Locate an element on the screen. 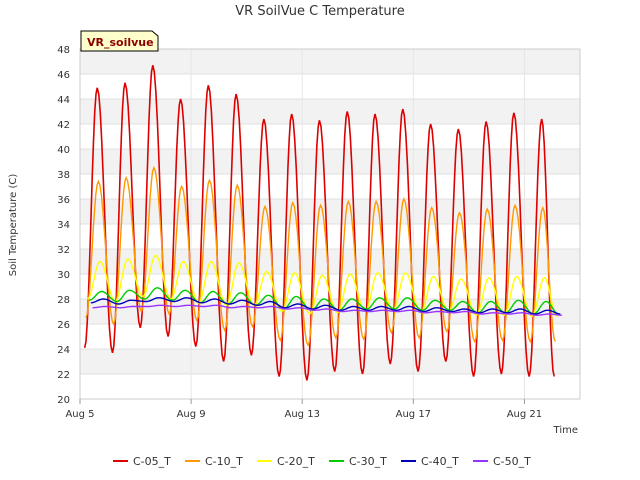 The height and width of the screenshot is (480, 640). series-line-c-40-t is located at coordinates (325, 306).